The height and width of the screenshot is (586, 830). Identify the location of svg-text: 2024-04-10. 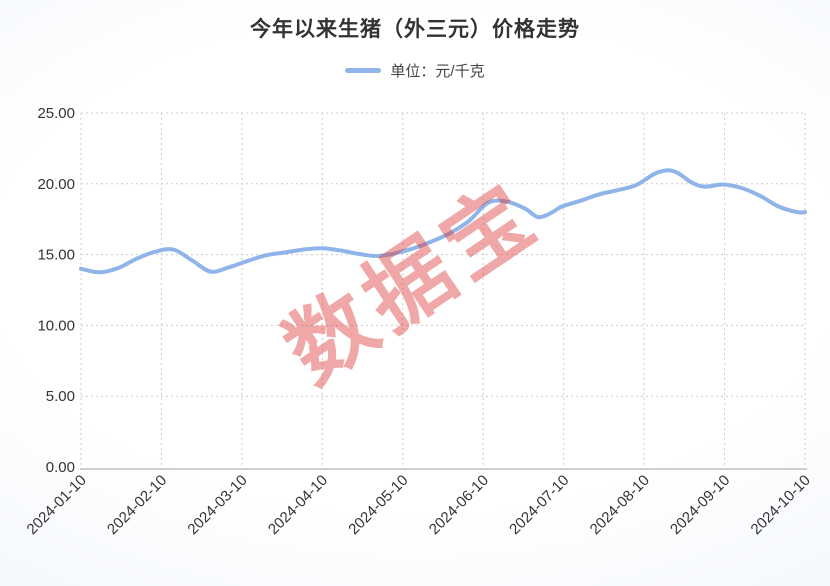
(298, 505).